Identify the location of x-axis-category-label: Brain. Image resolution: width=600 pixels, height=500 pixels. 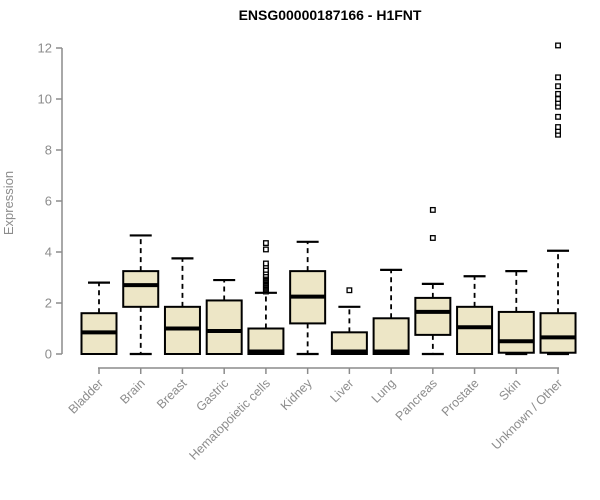
(132, 391).